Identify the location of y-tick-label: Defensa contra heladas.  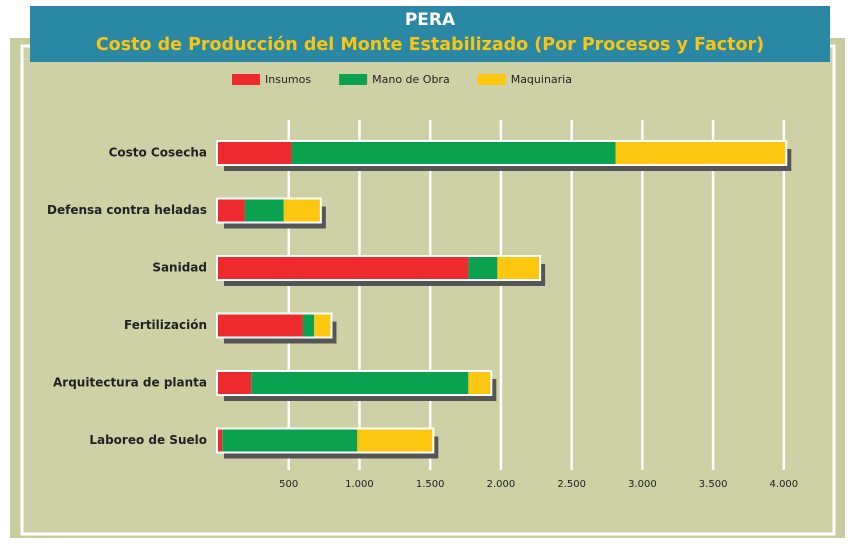
(127, 210).